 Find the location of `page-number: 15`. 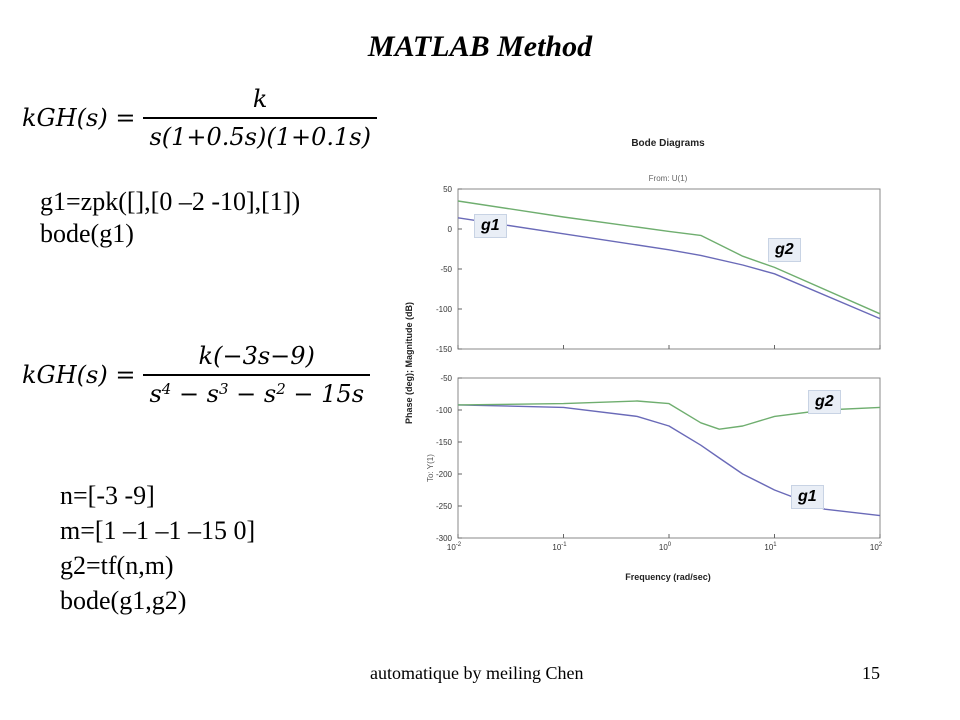

page-number: 15 is located at coordinates (871, 673).